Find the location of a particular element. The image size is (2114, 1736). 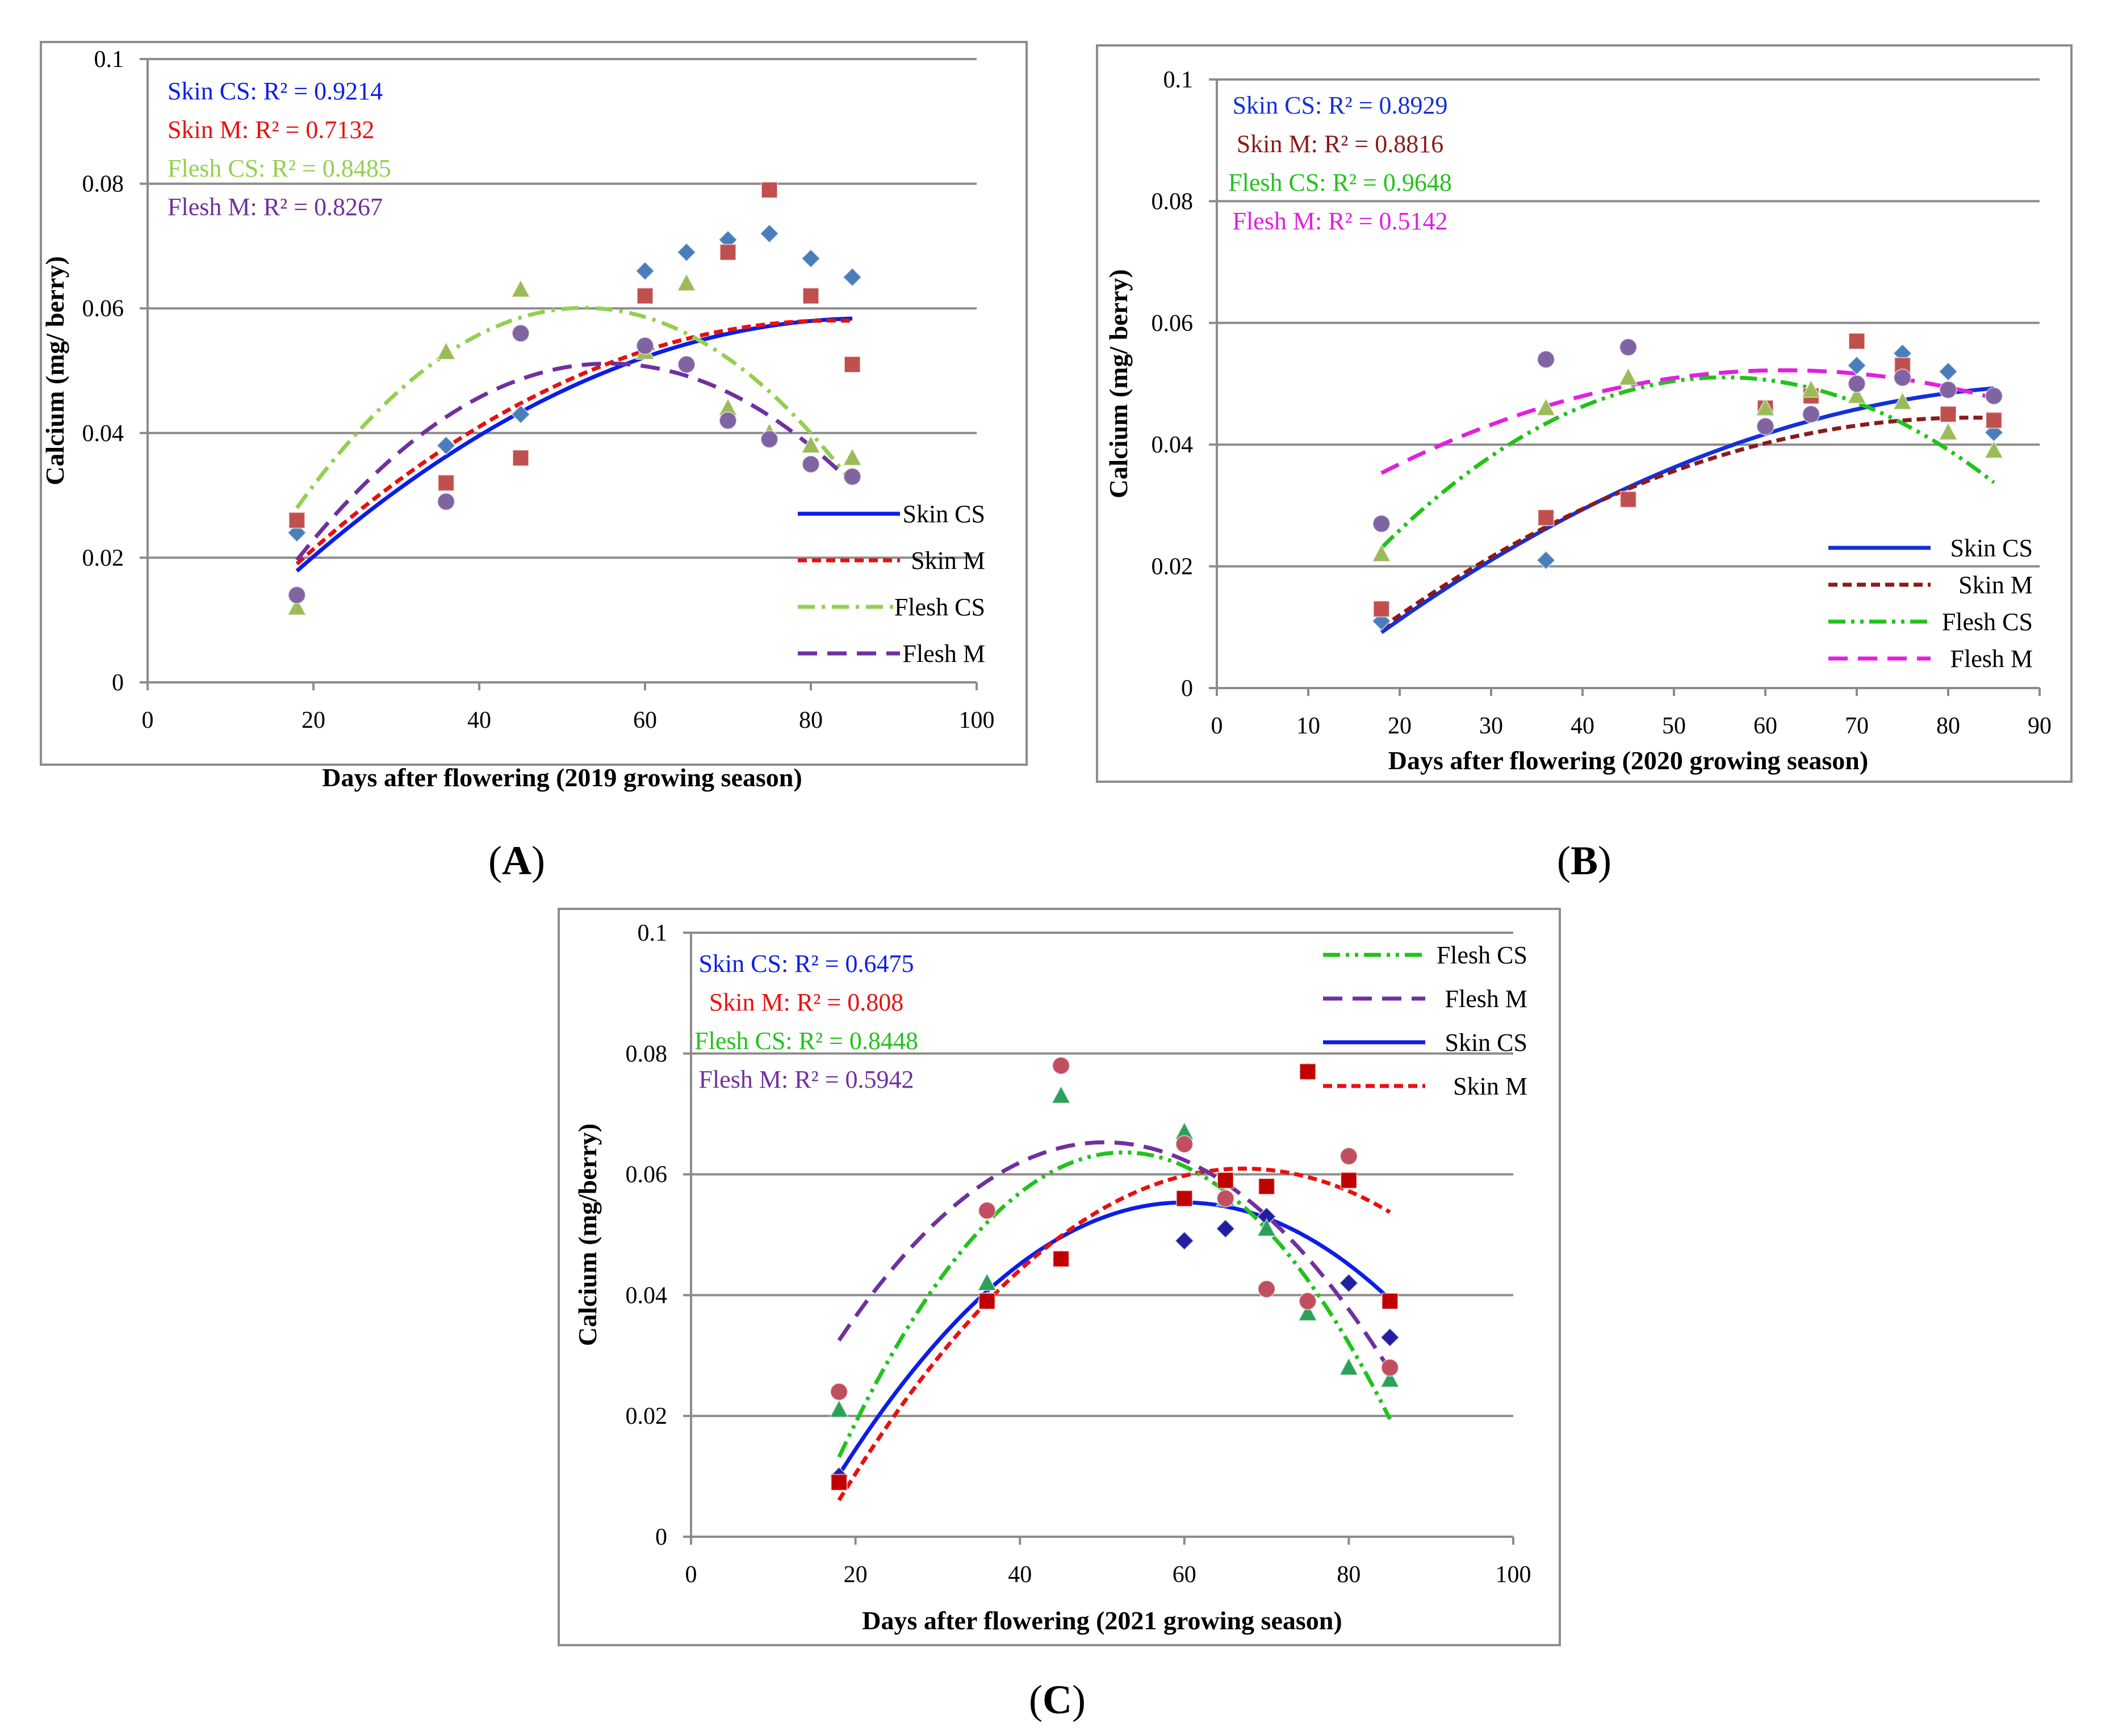

y-axis-label: Calcium (mg/ berry) is located at coordinates (54, 370).